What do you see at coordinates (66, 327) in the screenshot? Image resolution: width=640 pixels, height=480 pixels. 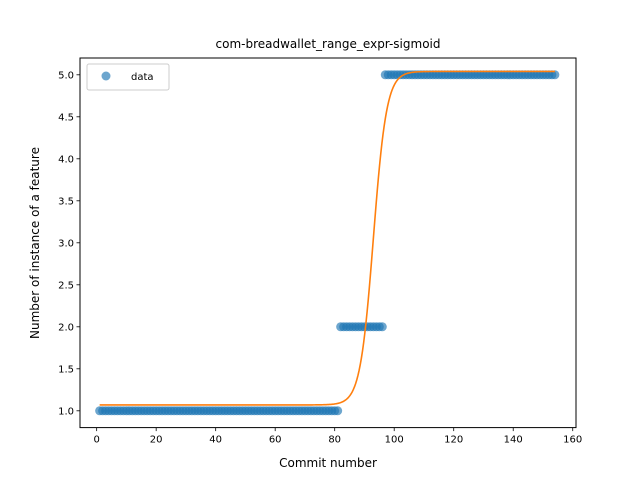 I see `y-tick-label: 2.0` at bounding box center [66, 327].